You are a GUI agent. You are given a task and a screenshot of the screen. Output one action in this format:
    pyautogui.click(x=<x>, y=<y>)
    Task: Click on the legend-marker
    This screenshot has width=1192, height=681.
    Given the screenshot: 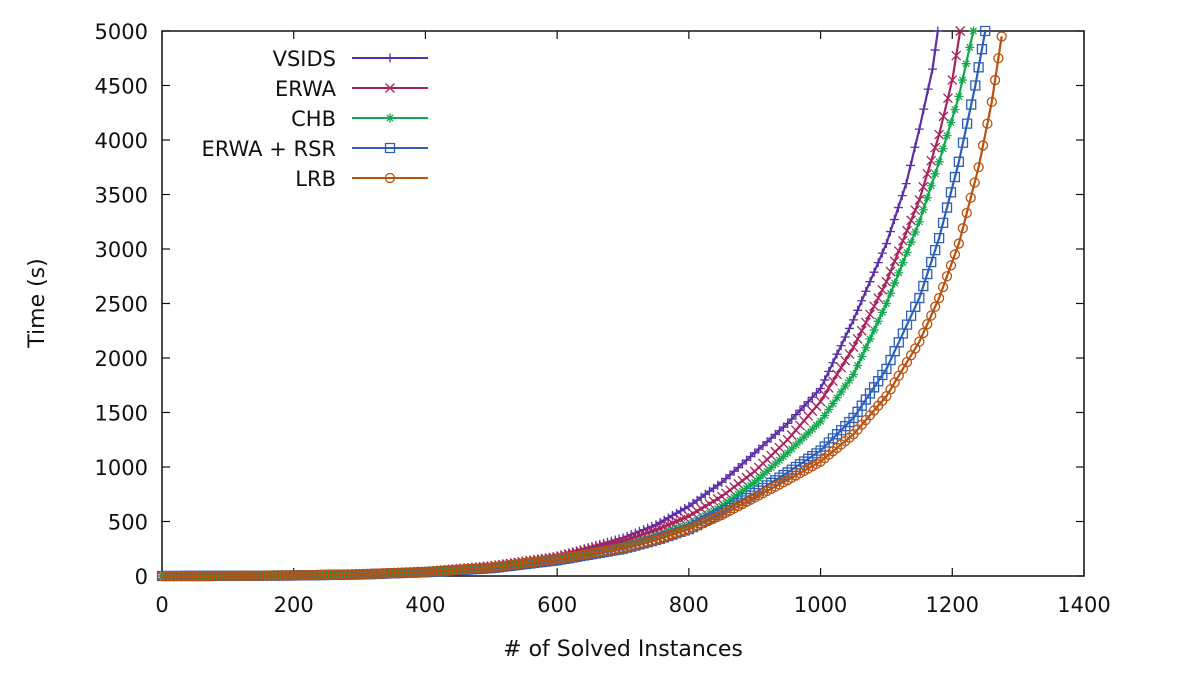 What is the action you would take?
    pyautogui.click(x=390, y=58)
    